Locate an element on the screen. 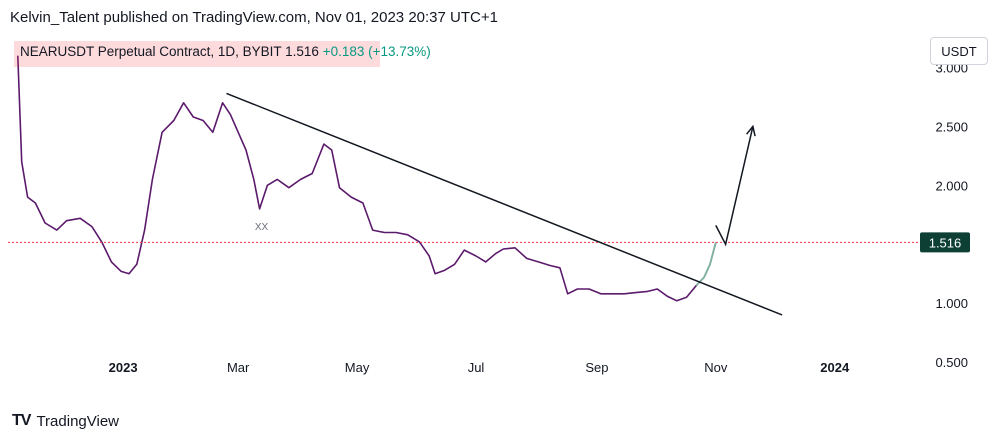 This screenshot has height=444, width=1006. last-price-label: 1.516 is located at coordinates (945, 242).